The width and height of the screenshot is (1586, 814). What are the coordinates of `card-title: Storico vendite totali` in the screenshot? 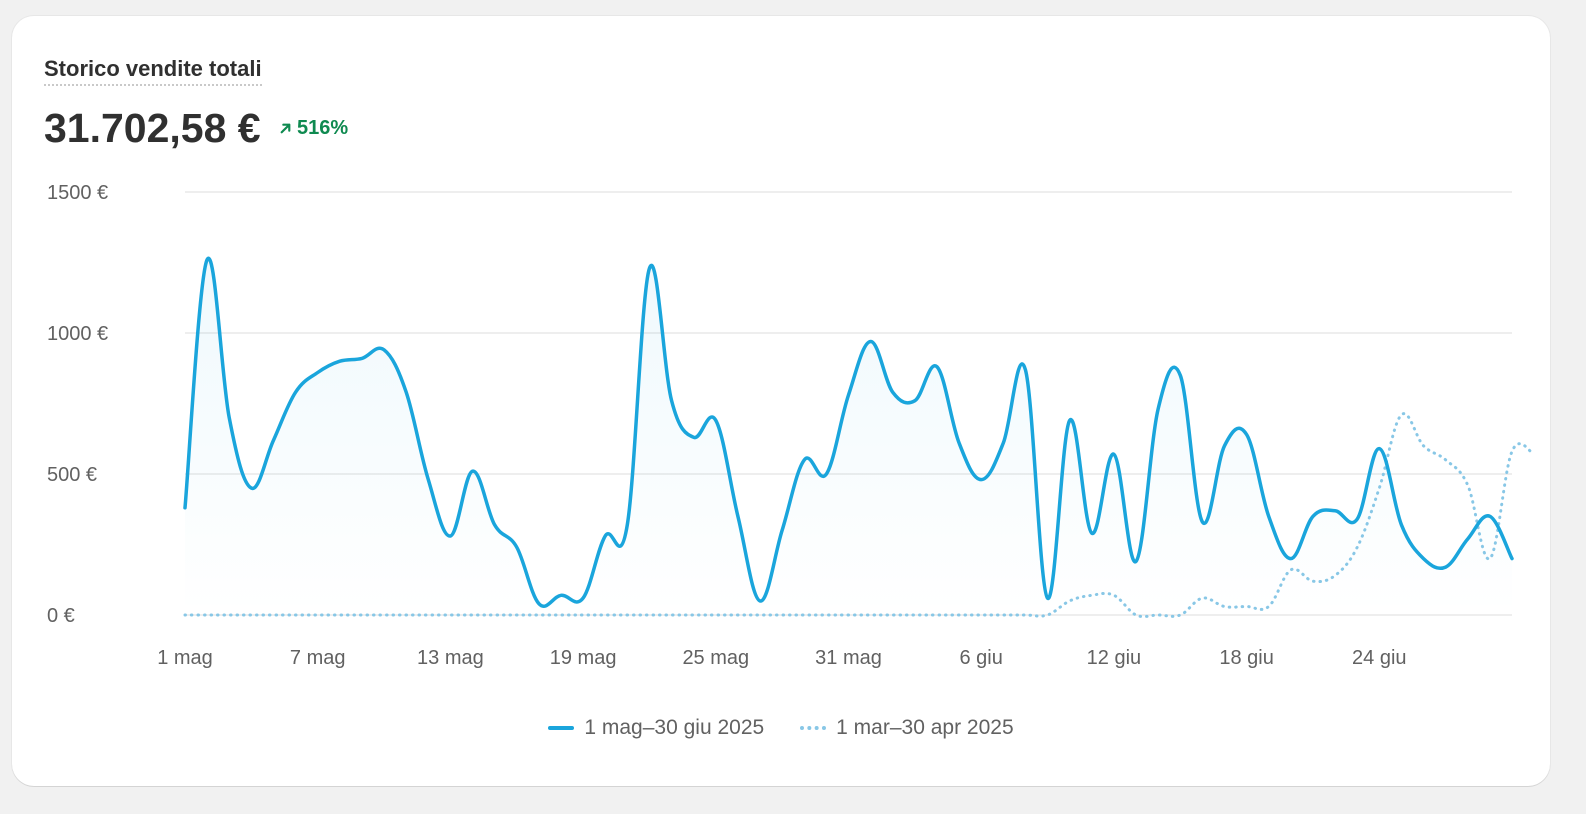 It's located at (153, 71).